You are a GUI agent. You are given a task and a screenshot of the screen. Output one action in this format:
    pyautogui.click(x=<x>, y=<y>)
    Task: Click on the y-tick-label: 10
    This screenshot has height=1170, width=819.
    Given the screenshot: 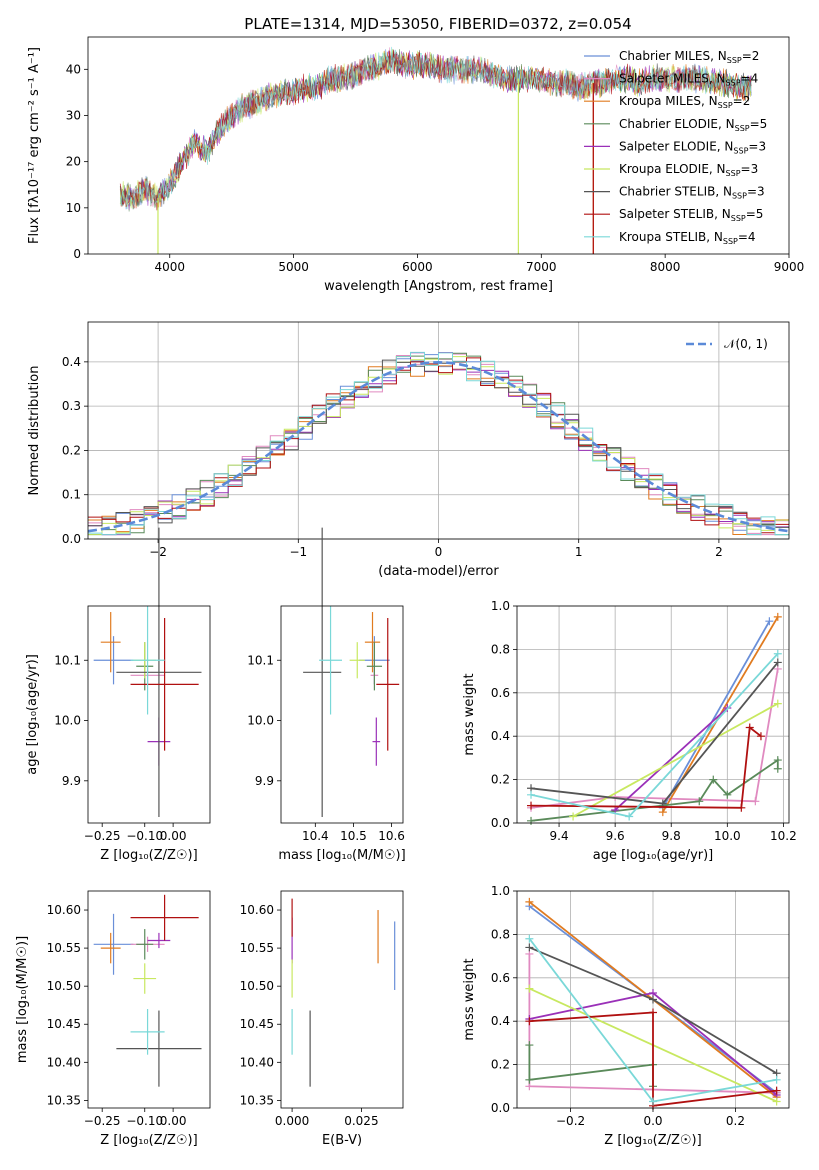 What is the action you would take?
    pyautogui.click(x=73, y=208)
    